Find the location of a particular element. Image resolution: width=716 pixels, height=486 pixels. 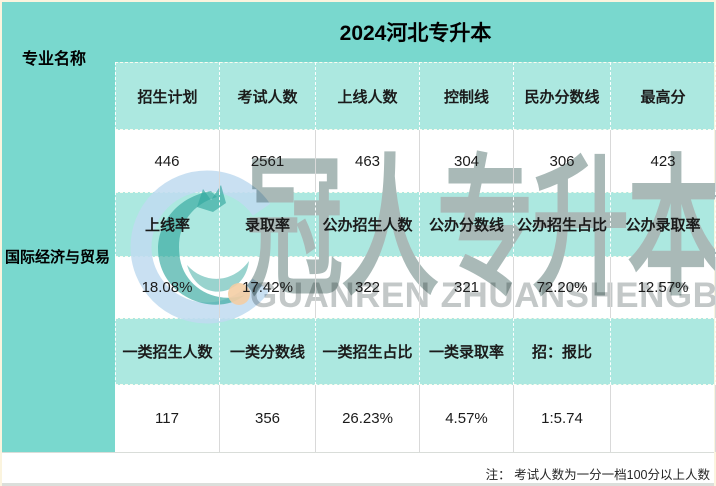

page-edge-top is located at coordinates (358, 1).